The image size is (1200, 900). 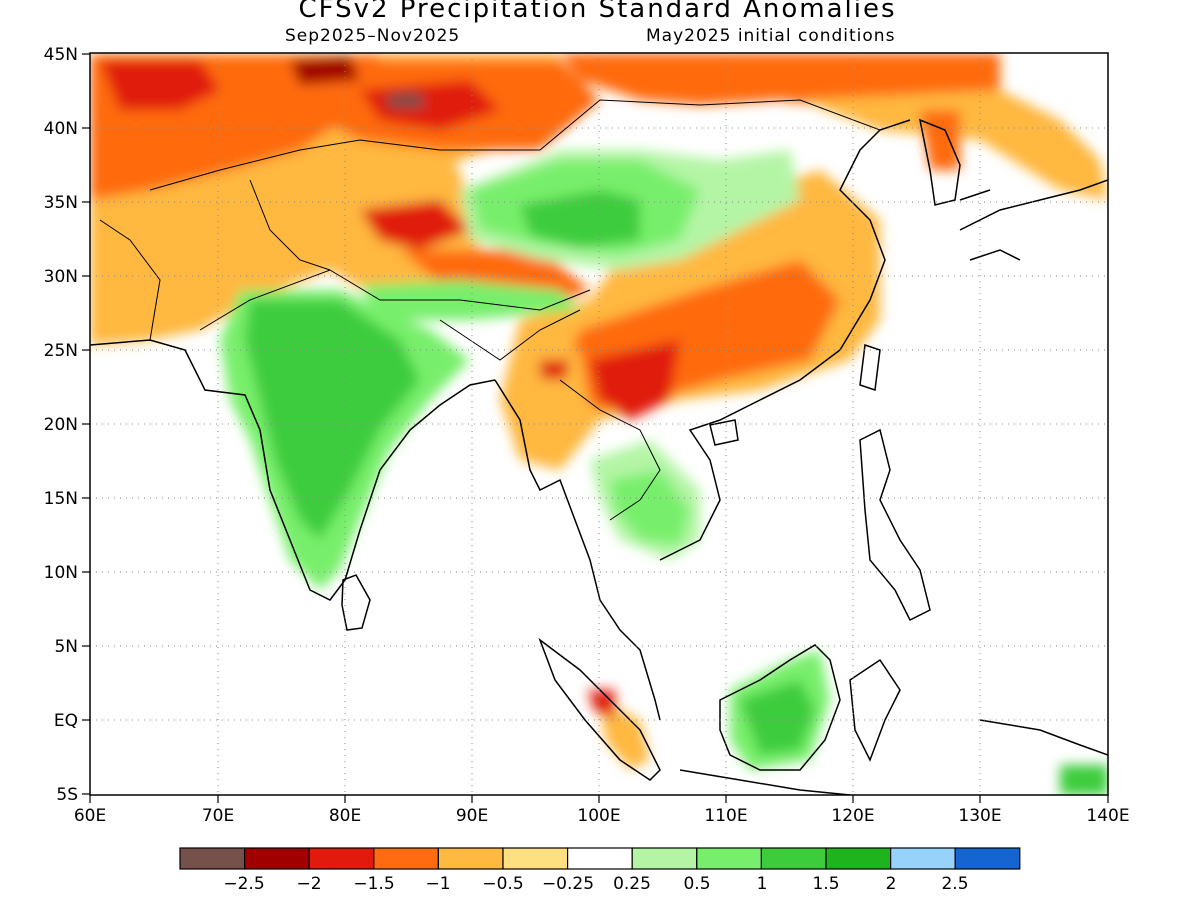 I want to click on coast-srilanka, so click(x=356, y=602).